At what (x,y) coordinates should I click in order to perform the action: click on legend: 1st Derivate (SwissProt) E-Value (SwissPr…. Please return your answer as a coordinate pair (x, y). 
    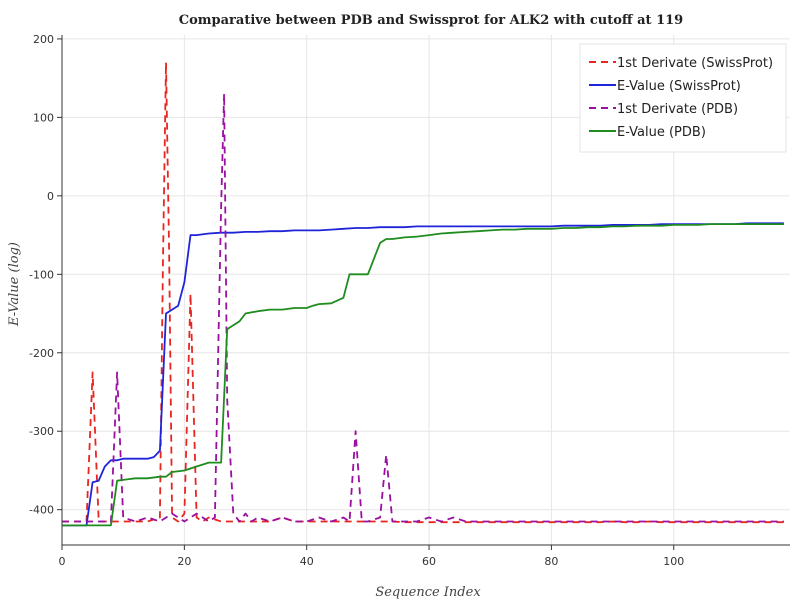
    Looking at the image, I should click on (683, 98).